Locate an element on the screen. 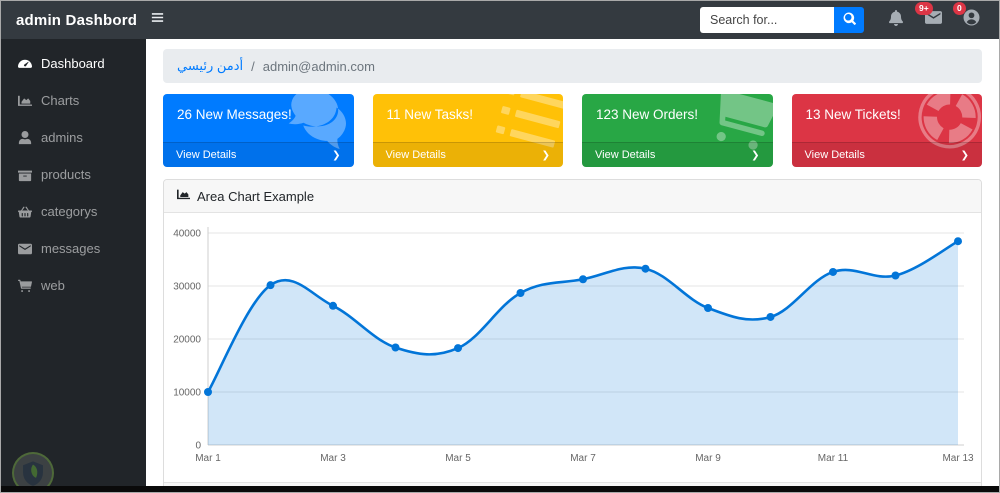  search-icon is located at coordinates (849, 20).